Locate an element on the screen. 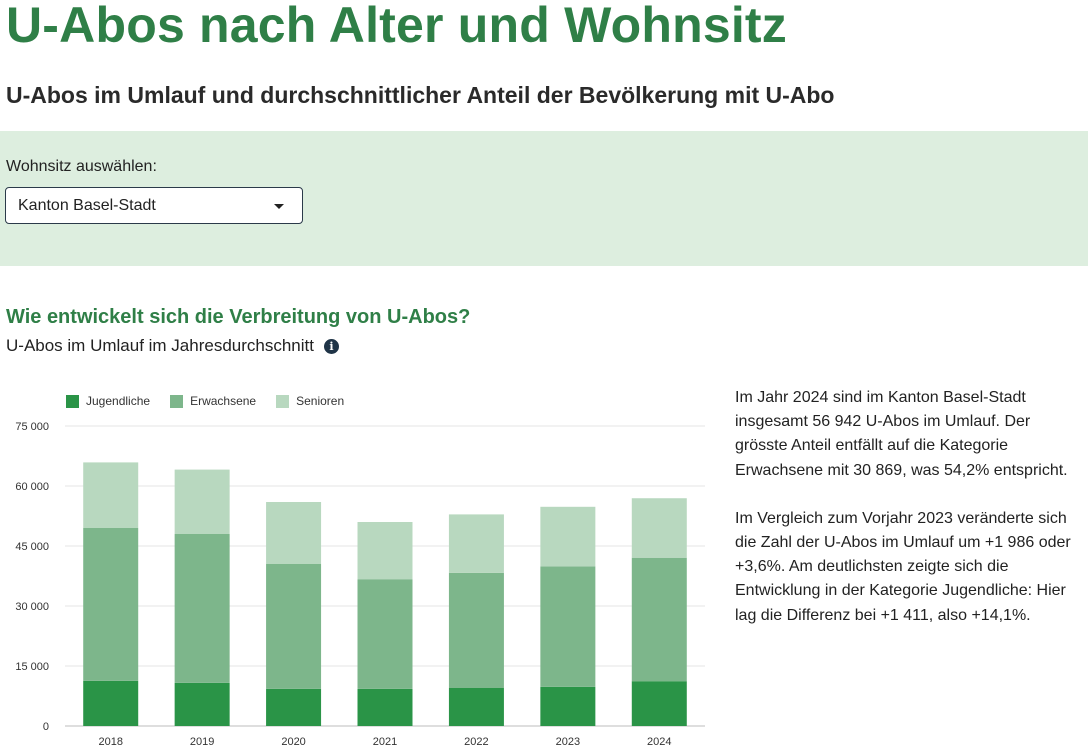 Image resolution: width=1088 pixels, height=756 pixels. x-tick-label: 2022 is located at coordinates (476, 742).